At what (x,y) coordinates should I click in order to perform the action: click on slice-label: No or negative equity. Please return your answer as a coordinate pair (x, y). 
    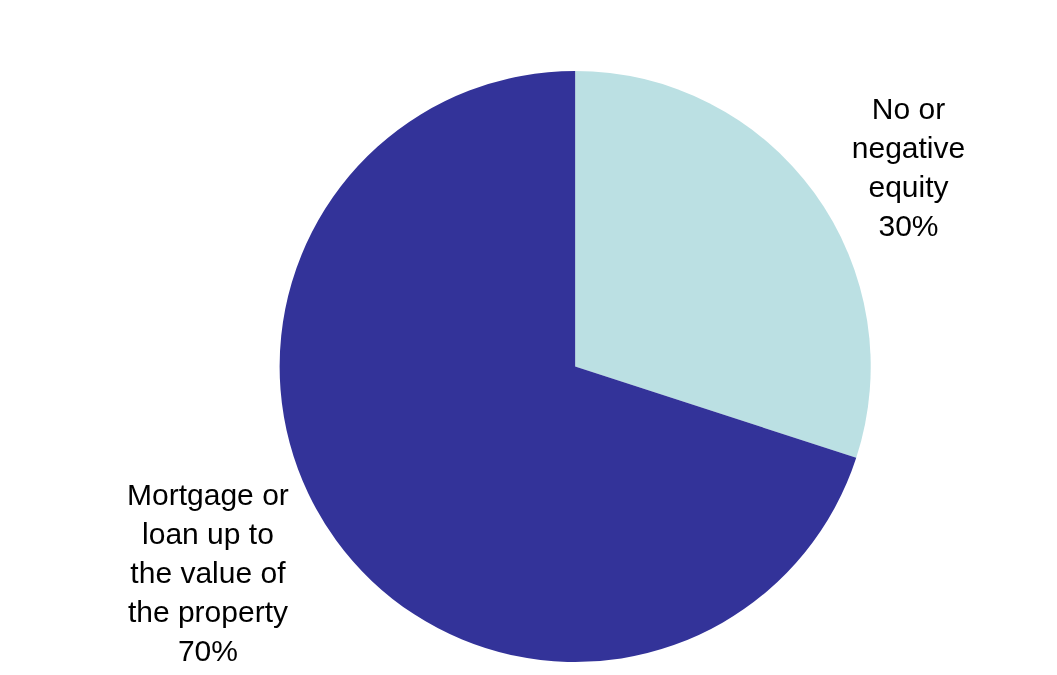
    Looking at the image, I should click on (908, 147).